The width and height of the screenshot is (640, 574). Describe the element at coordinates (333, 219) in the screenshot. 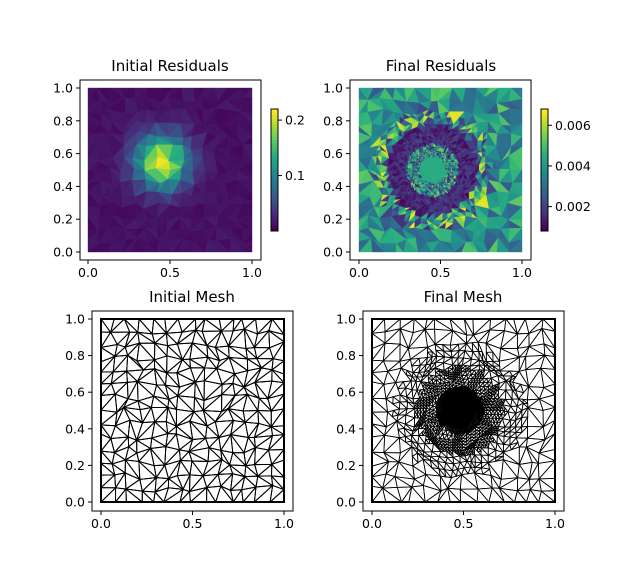

I see `y-tick-label: 0.2` at that location.